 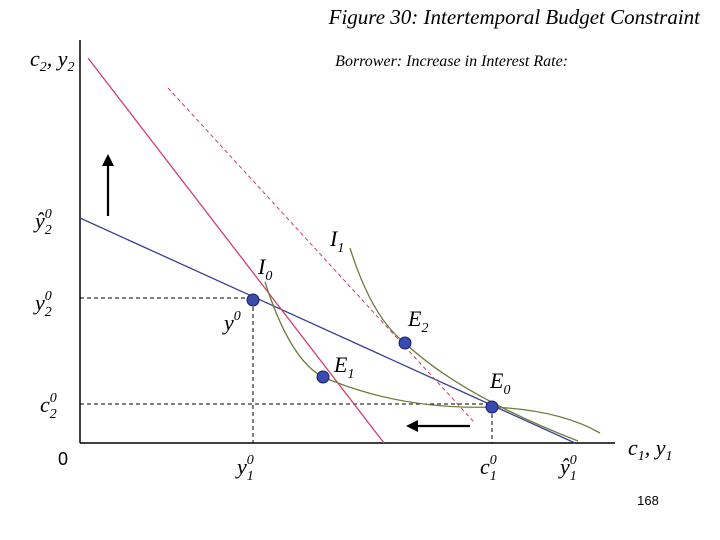 I want to click on y2-label: y20, so click(x=42, y=304).